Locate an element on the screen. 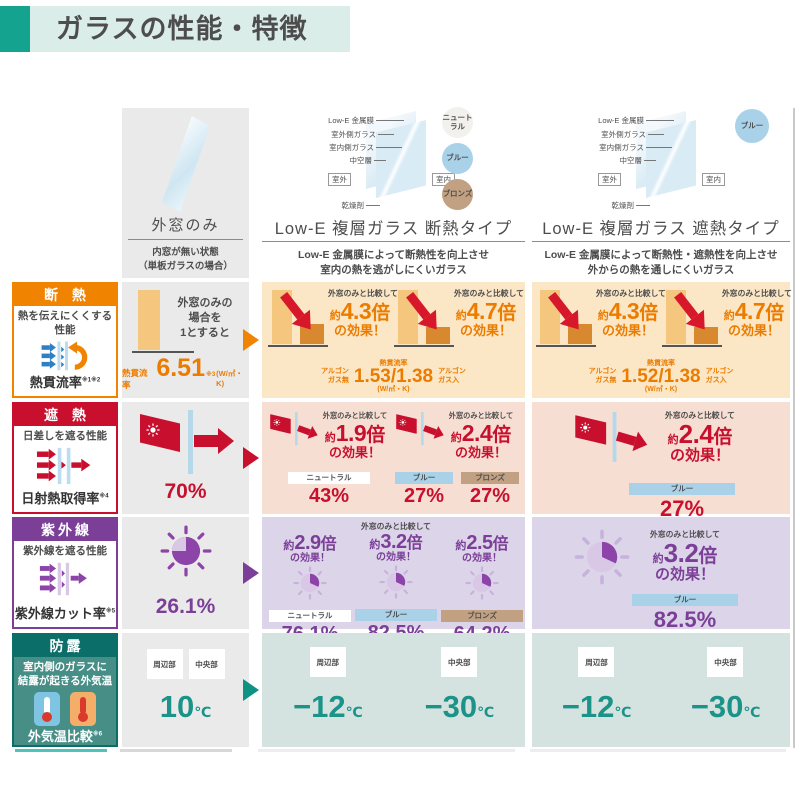  swatch-neutral: ニュートラル is located at coordinates (457, 122).